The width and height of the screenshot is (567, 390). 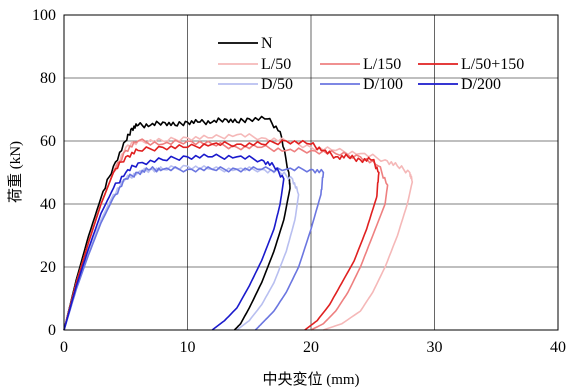 I want to click on y-tick-label-1: 20, so click(x=48, y=267).